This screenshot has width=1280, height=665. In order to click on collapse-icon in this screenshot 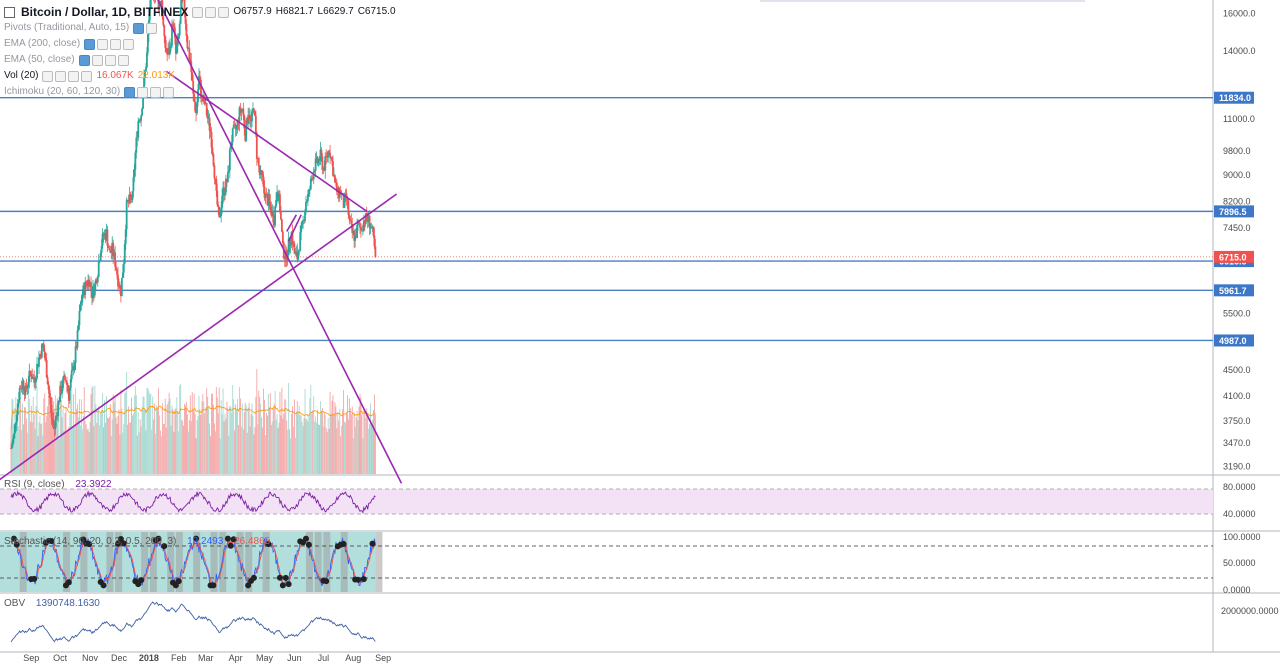, I will do `click(9, 12)`.